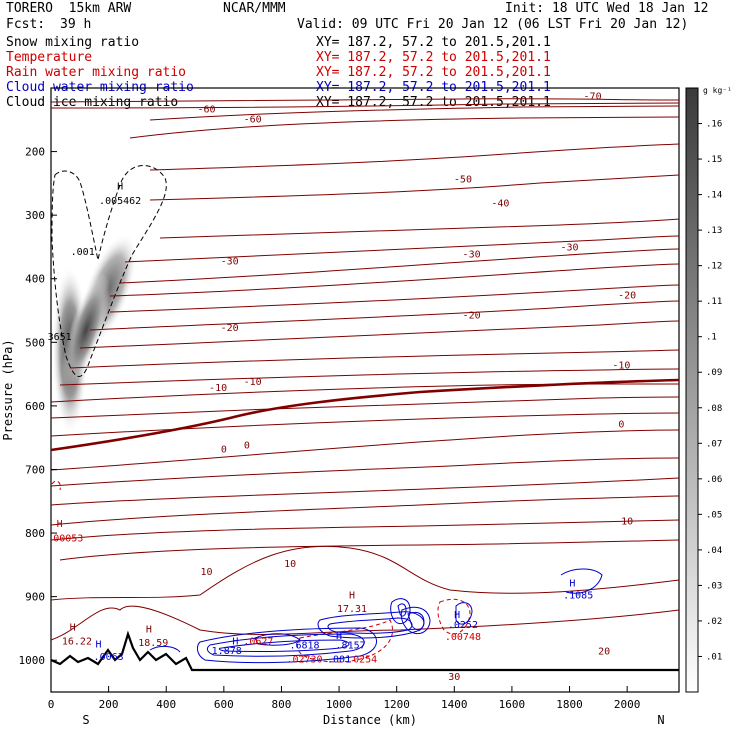 The width and height of the screenshot is (740, 740). What do you see at coordinates (607, 8) in the screenshot?
I see `init-time: Init: 18 UTC Wed 18 Jan 12` at bounding box center [607, 8].